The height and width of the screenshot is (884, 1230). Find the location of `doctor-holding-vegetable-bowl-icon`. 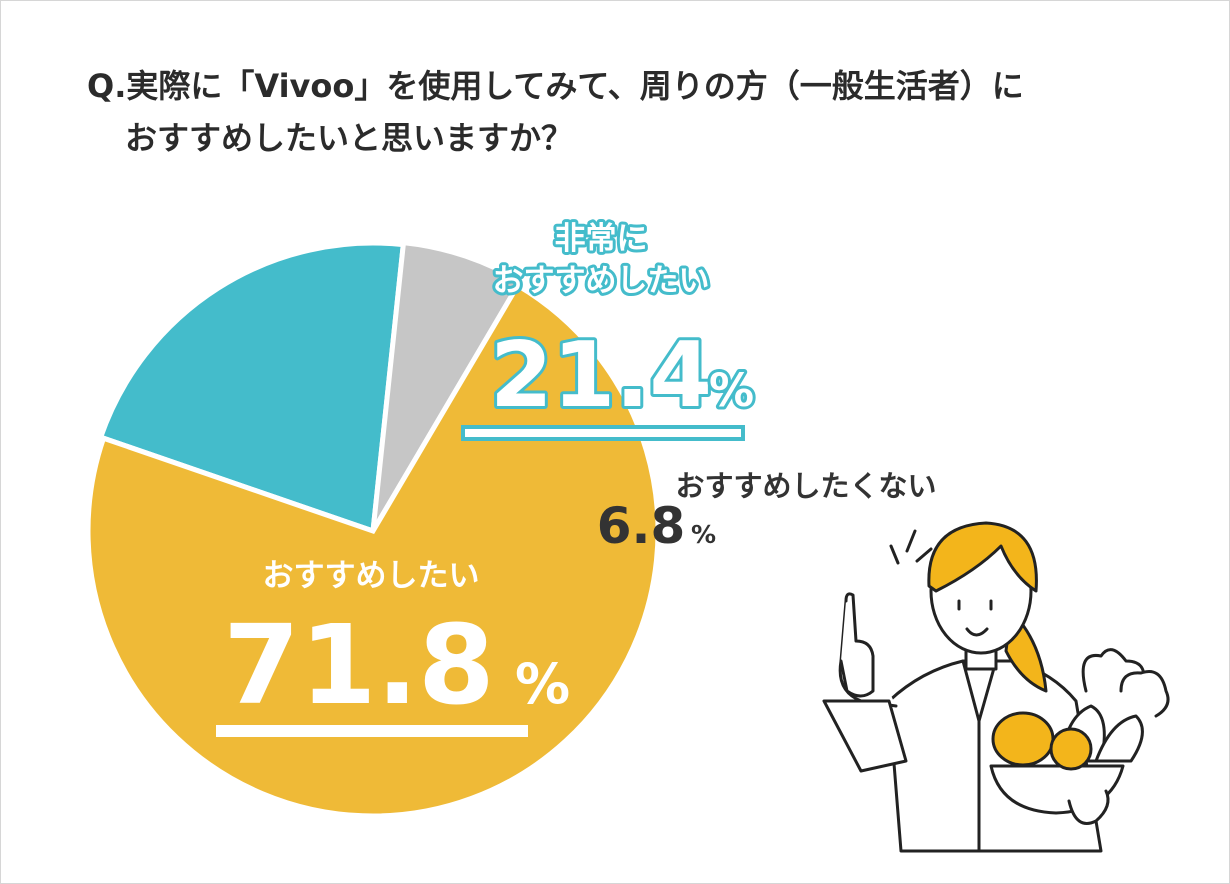

doctor-holding-vegetable-bowl-icon is located at coordinates (996, 687).